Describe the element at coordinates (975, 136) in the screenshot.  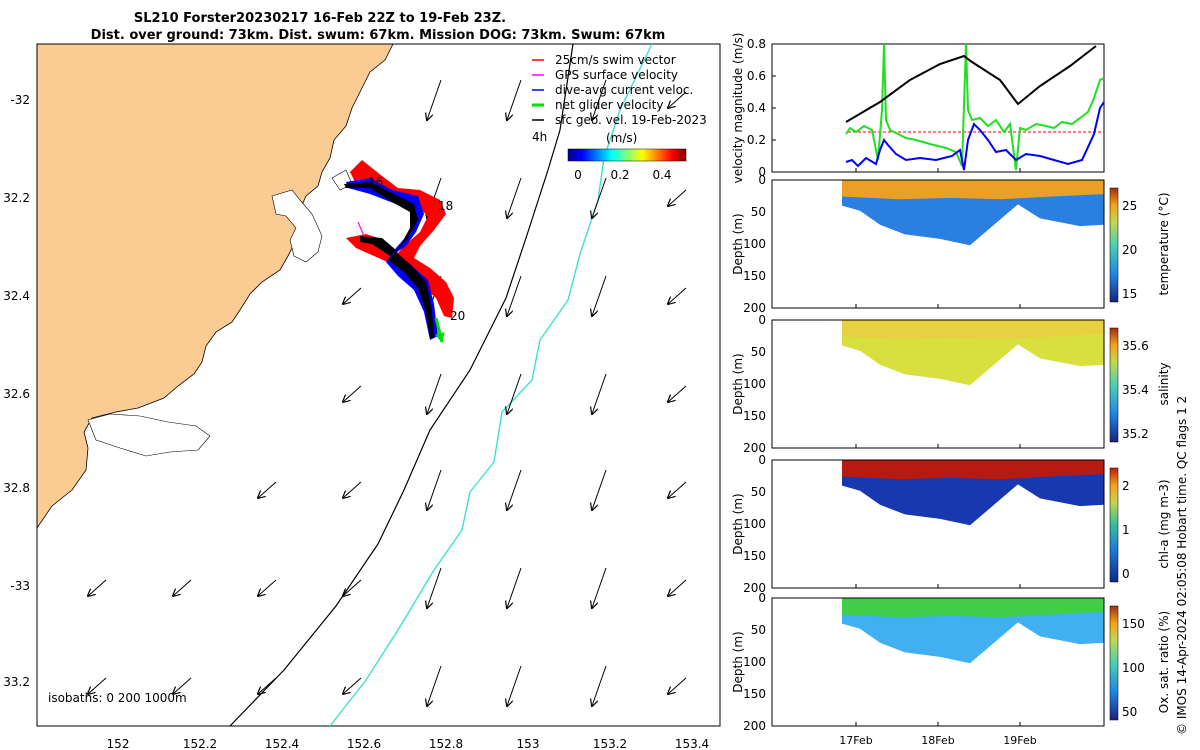
I see `dive-avg-current-line` at that location.